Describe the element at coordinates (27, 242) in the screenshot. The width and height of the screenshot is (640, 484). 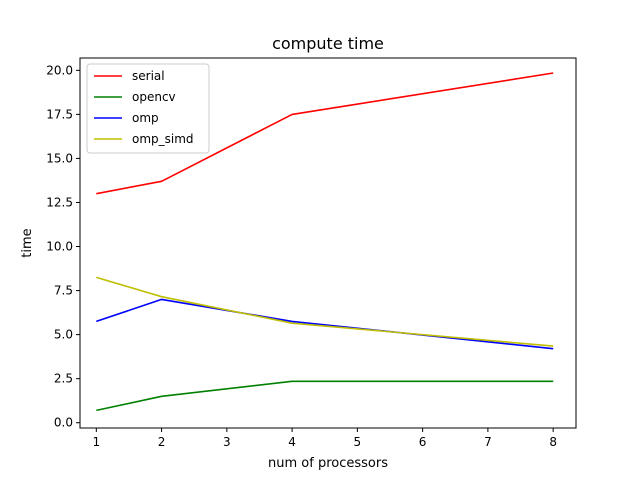
I see `y-axis-label: time` at that location.